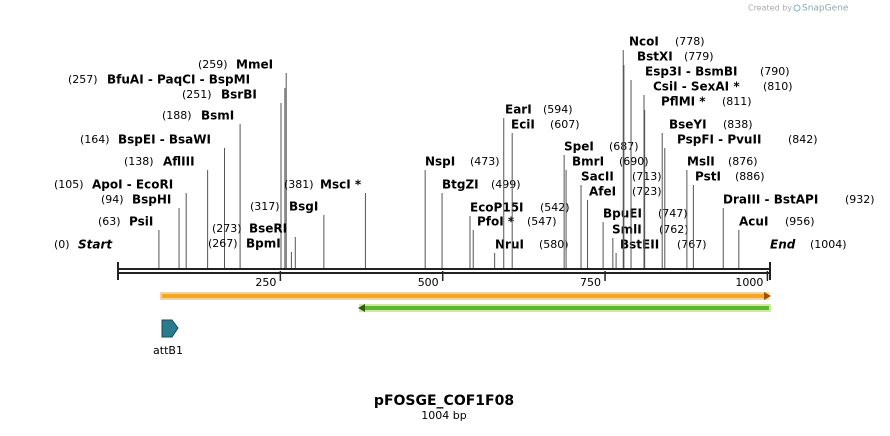 The width and height of the screenshot is (890, 436). What do you see at coordinates (444, 401) in the screenshot?
I see `map-name: pFOSGE_COF1F08` at bounding box center [444, 401].